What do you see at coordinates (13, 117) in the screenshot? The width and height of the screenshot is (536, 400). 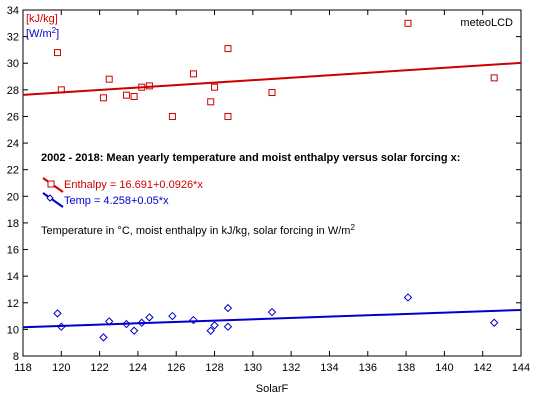 I see `y-tick-label: 26` at bounding box center [13, 117].